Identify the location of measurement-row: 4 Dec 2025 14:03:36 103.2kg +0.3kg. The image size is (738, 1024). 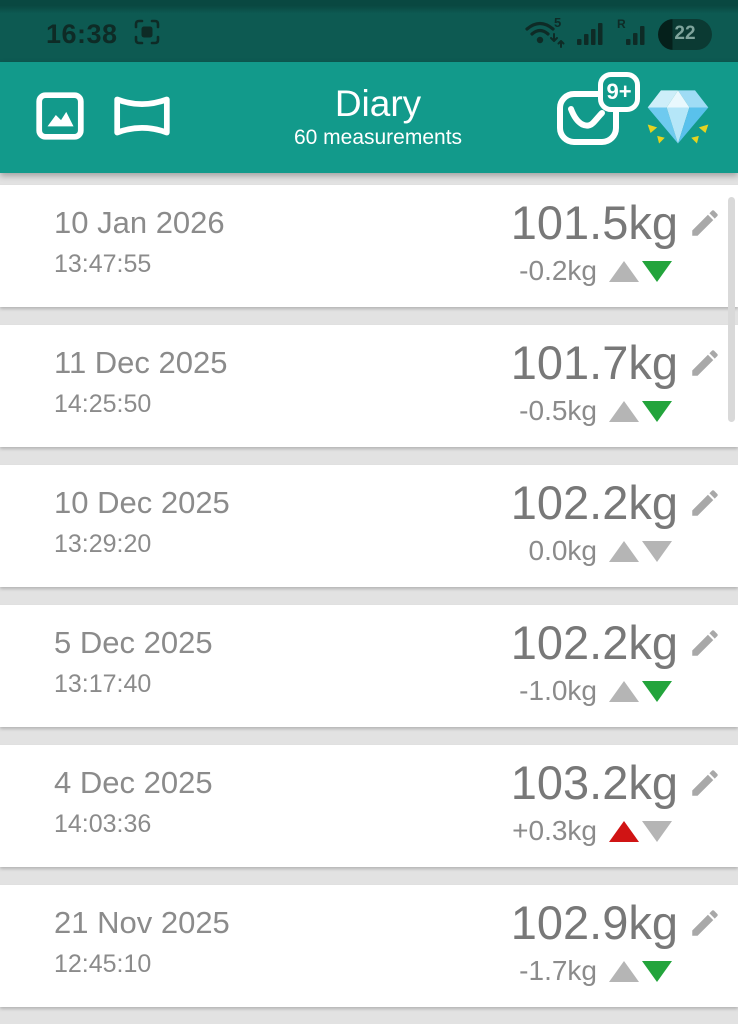
(369, 806).